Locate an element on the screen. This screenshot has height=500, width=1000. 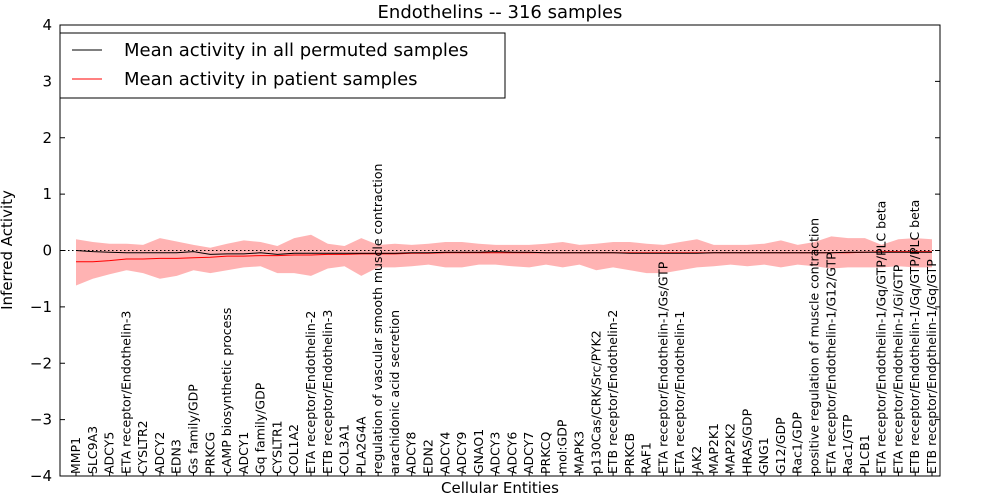
x-tick-label: ADCY1 is located at coordinates (243, 453).